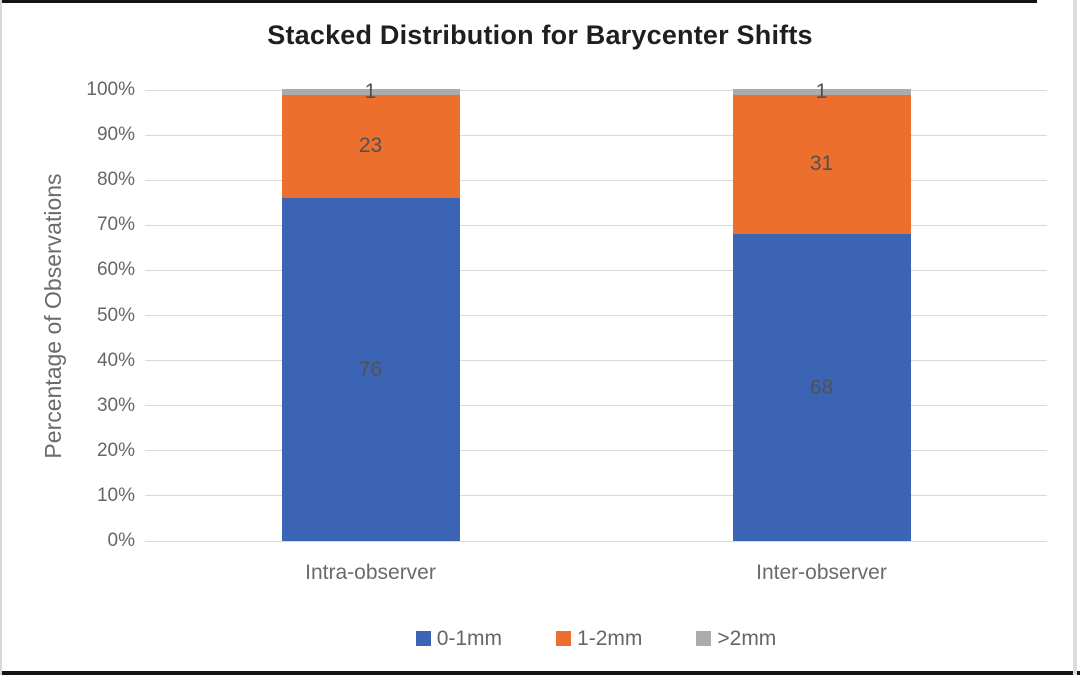  Describe the element at coordinates (370, 91) in the screenshot. I see `bar-segment-2mm-intra-observer` at that location.